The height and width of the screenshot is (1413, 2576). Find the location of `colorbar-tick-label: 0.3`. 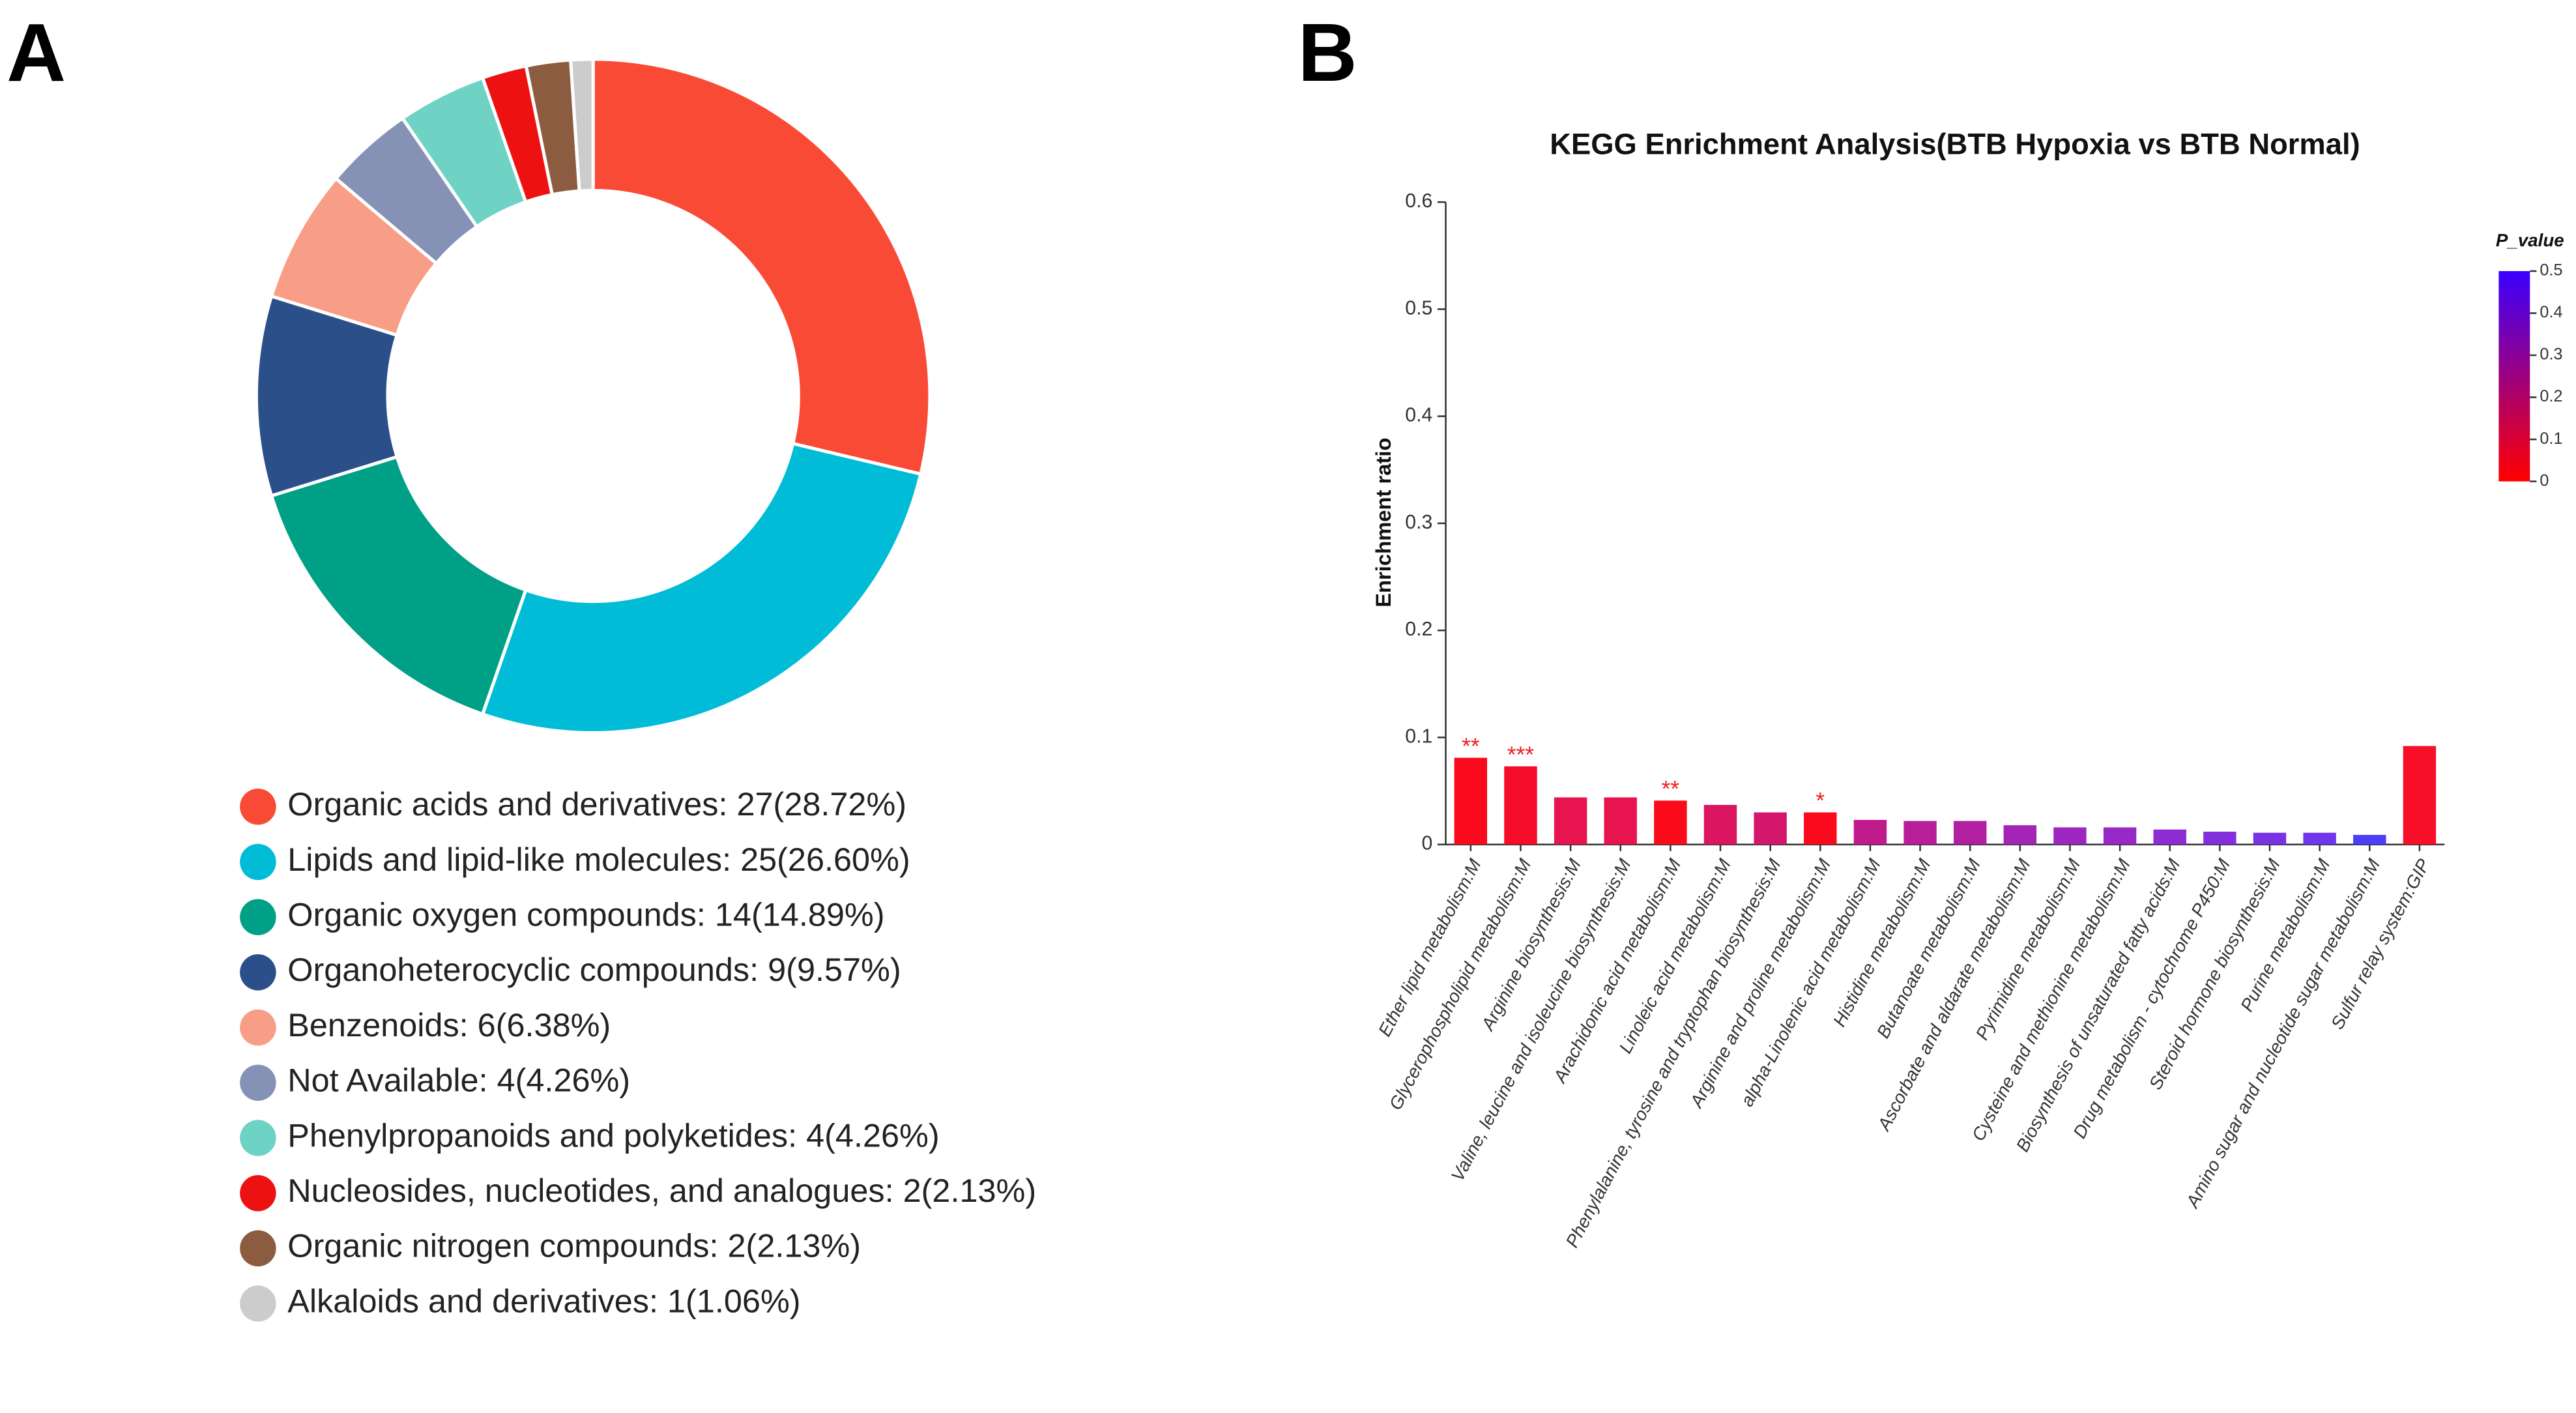

colorbar-tick-label: 0.3 is located at coordinates (2551, 355).